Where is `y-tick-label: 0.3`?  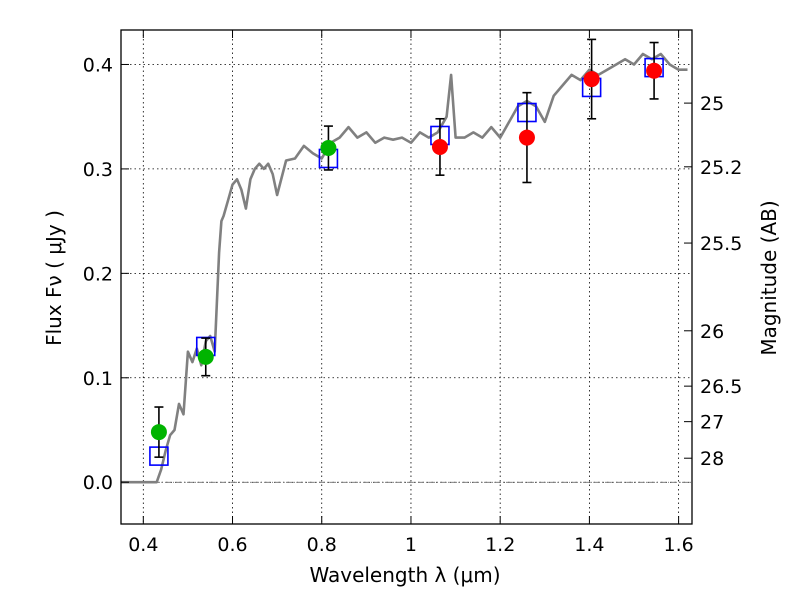
y-tick-label: 0.3 is located at coordinates (98, 170).